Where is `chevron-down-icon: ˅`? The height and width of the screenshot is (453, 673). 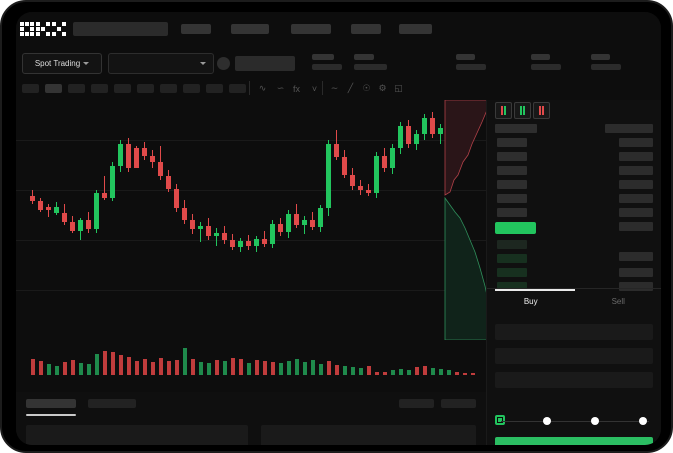 chevron-down-icon: ˅ is located at coordinates (314, 88).